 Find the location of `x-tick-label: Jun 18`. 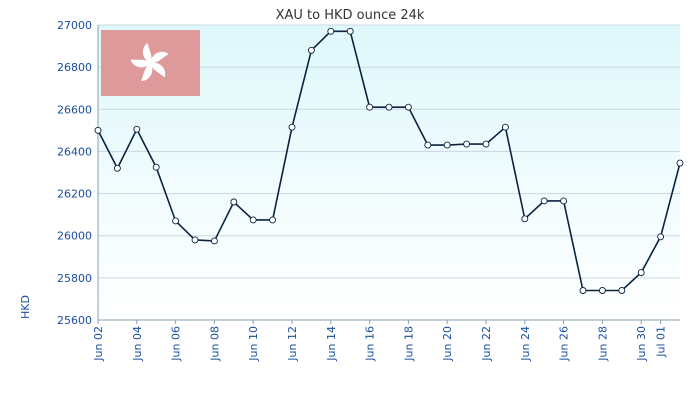

x-tick-label: Jun 18 is located at coordinates (408, 344).